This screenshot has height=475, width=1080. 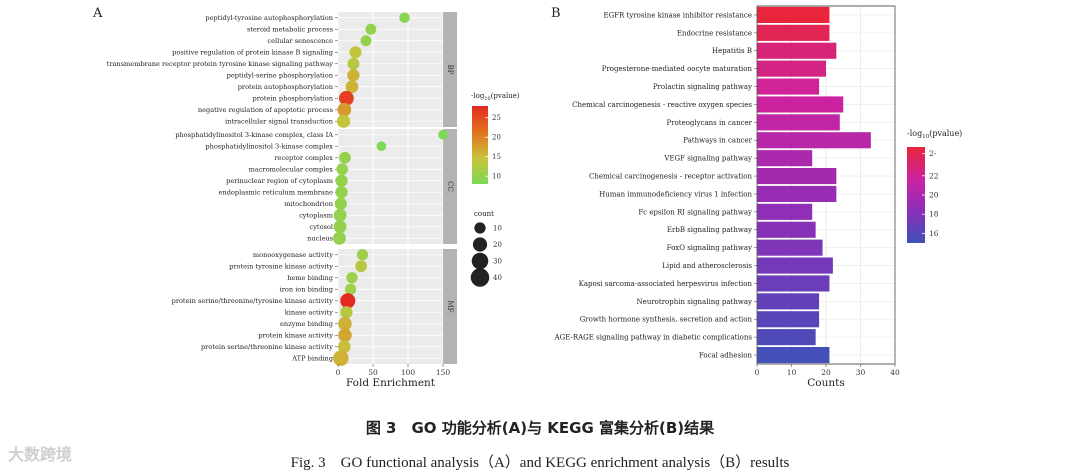 I want to click on go-term-label: peptidyl-tyrosine autophosphorylation, so click(x=269, y=18).